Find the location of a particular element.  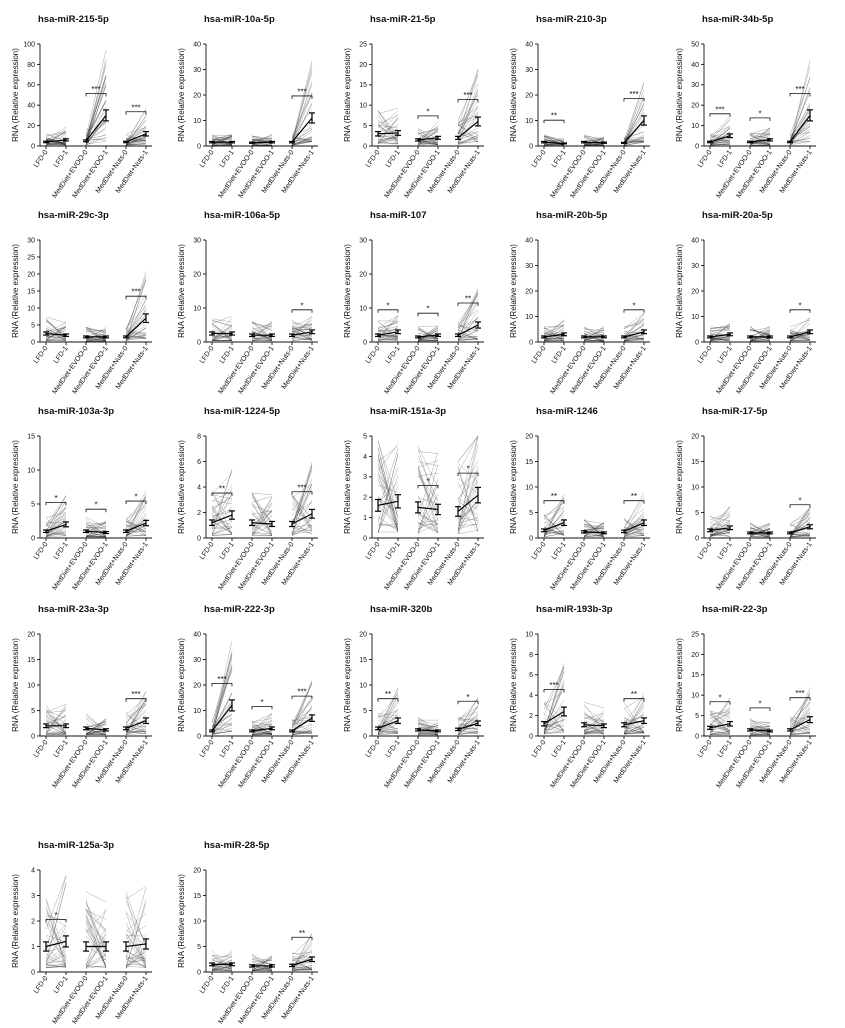

chart-title: hsa-miR-23a-3p is located at coordinates (73, 609).